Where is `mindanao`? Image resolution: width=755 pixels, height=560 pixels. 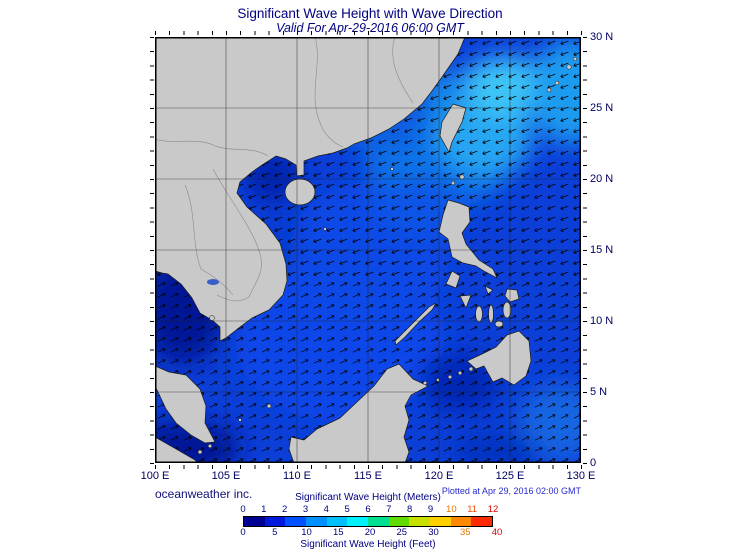
mindanao is located at coordinates (499, 358).